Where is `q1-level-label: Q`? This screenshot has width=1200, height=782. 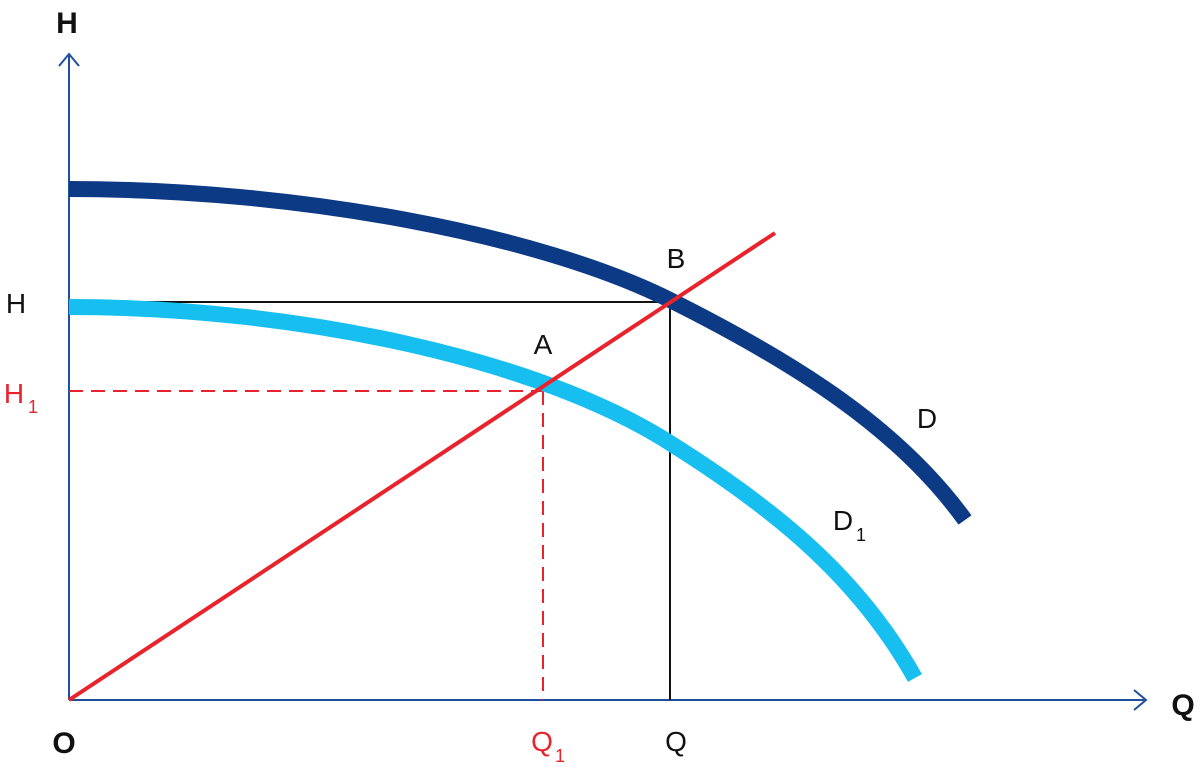
q1-level-label: Q is located at coordinates (542, 741).